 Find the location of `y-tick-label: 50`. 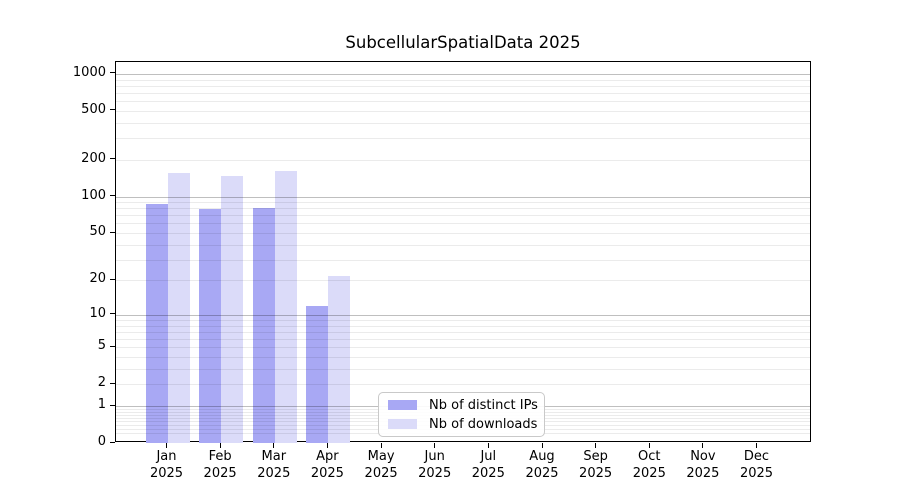

y-tick-label: 50 is located at coordinates (97, 231).